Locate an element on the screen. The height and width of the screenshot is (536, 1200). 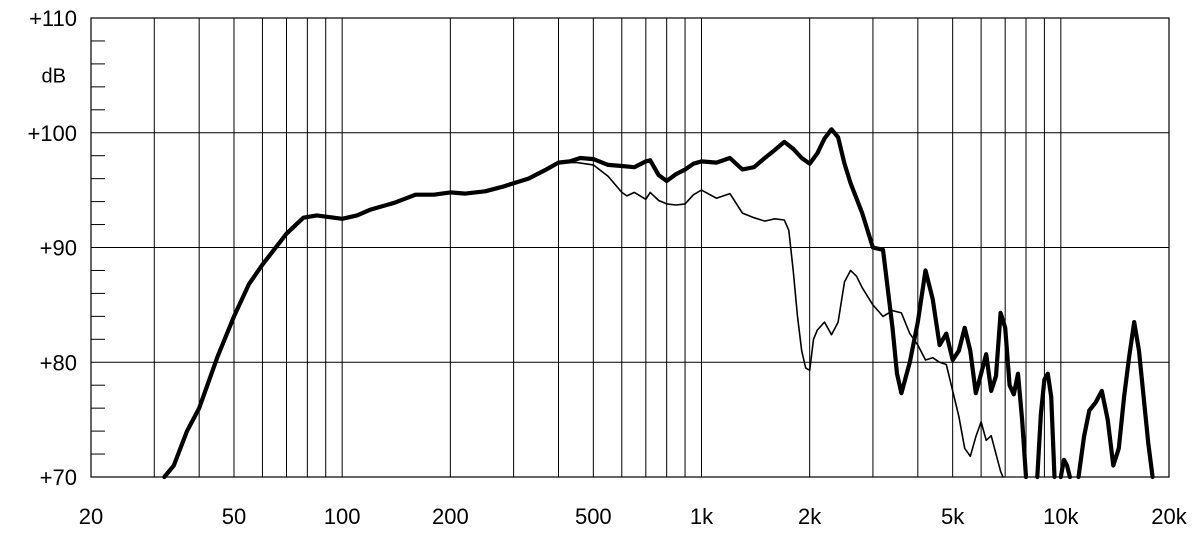
y-tick-label: +80 is located at coordinates (58, 362).